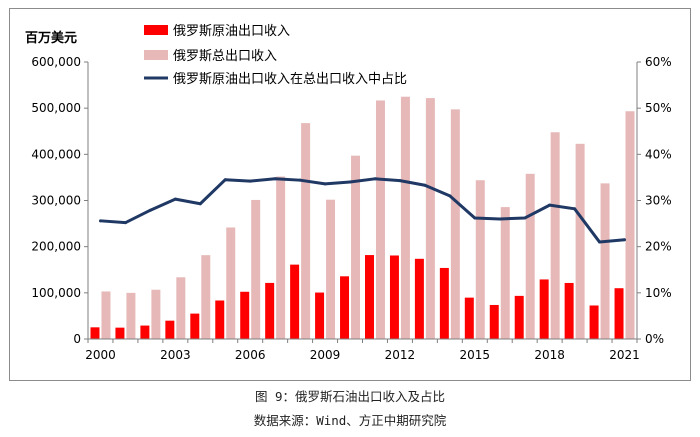  Describe the element at coordinates (220, 319) in the screenshot. I see `bar-oil-revenue-2005` at that location.